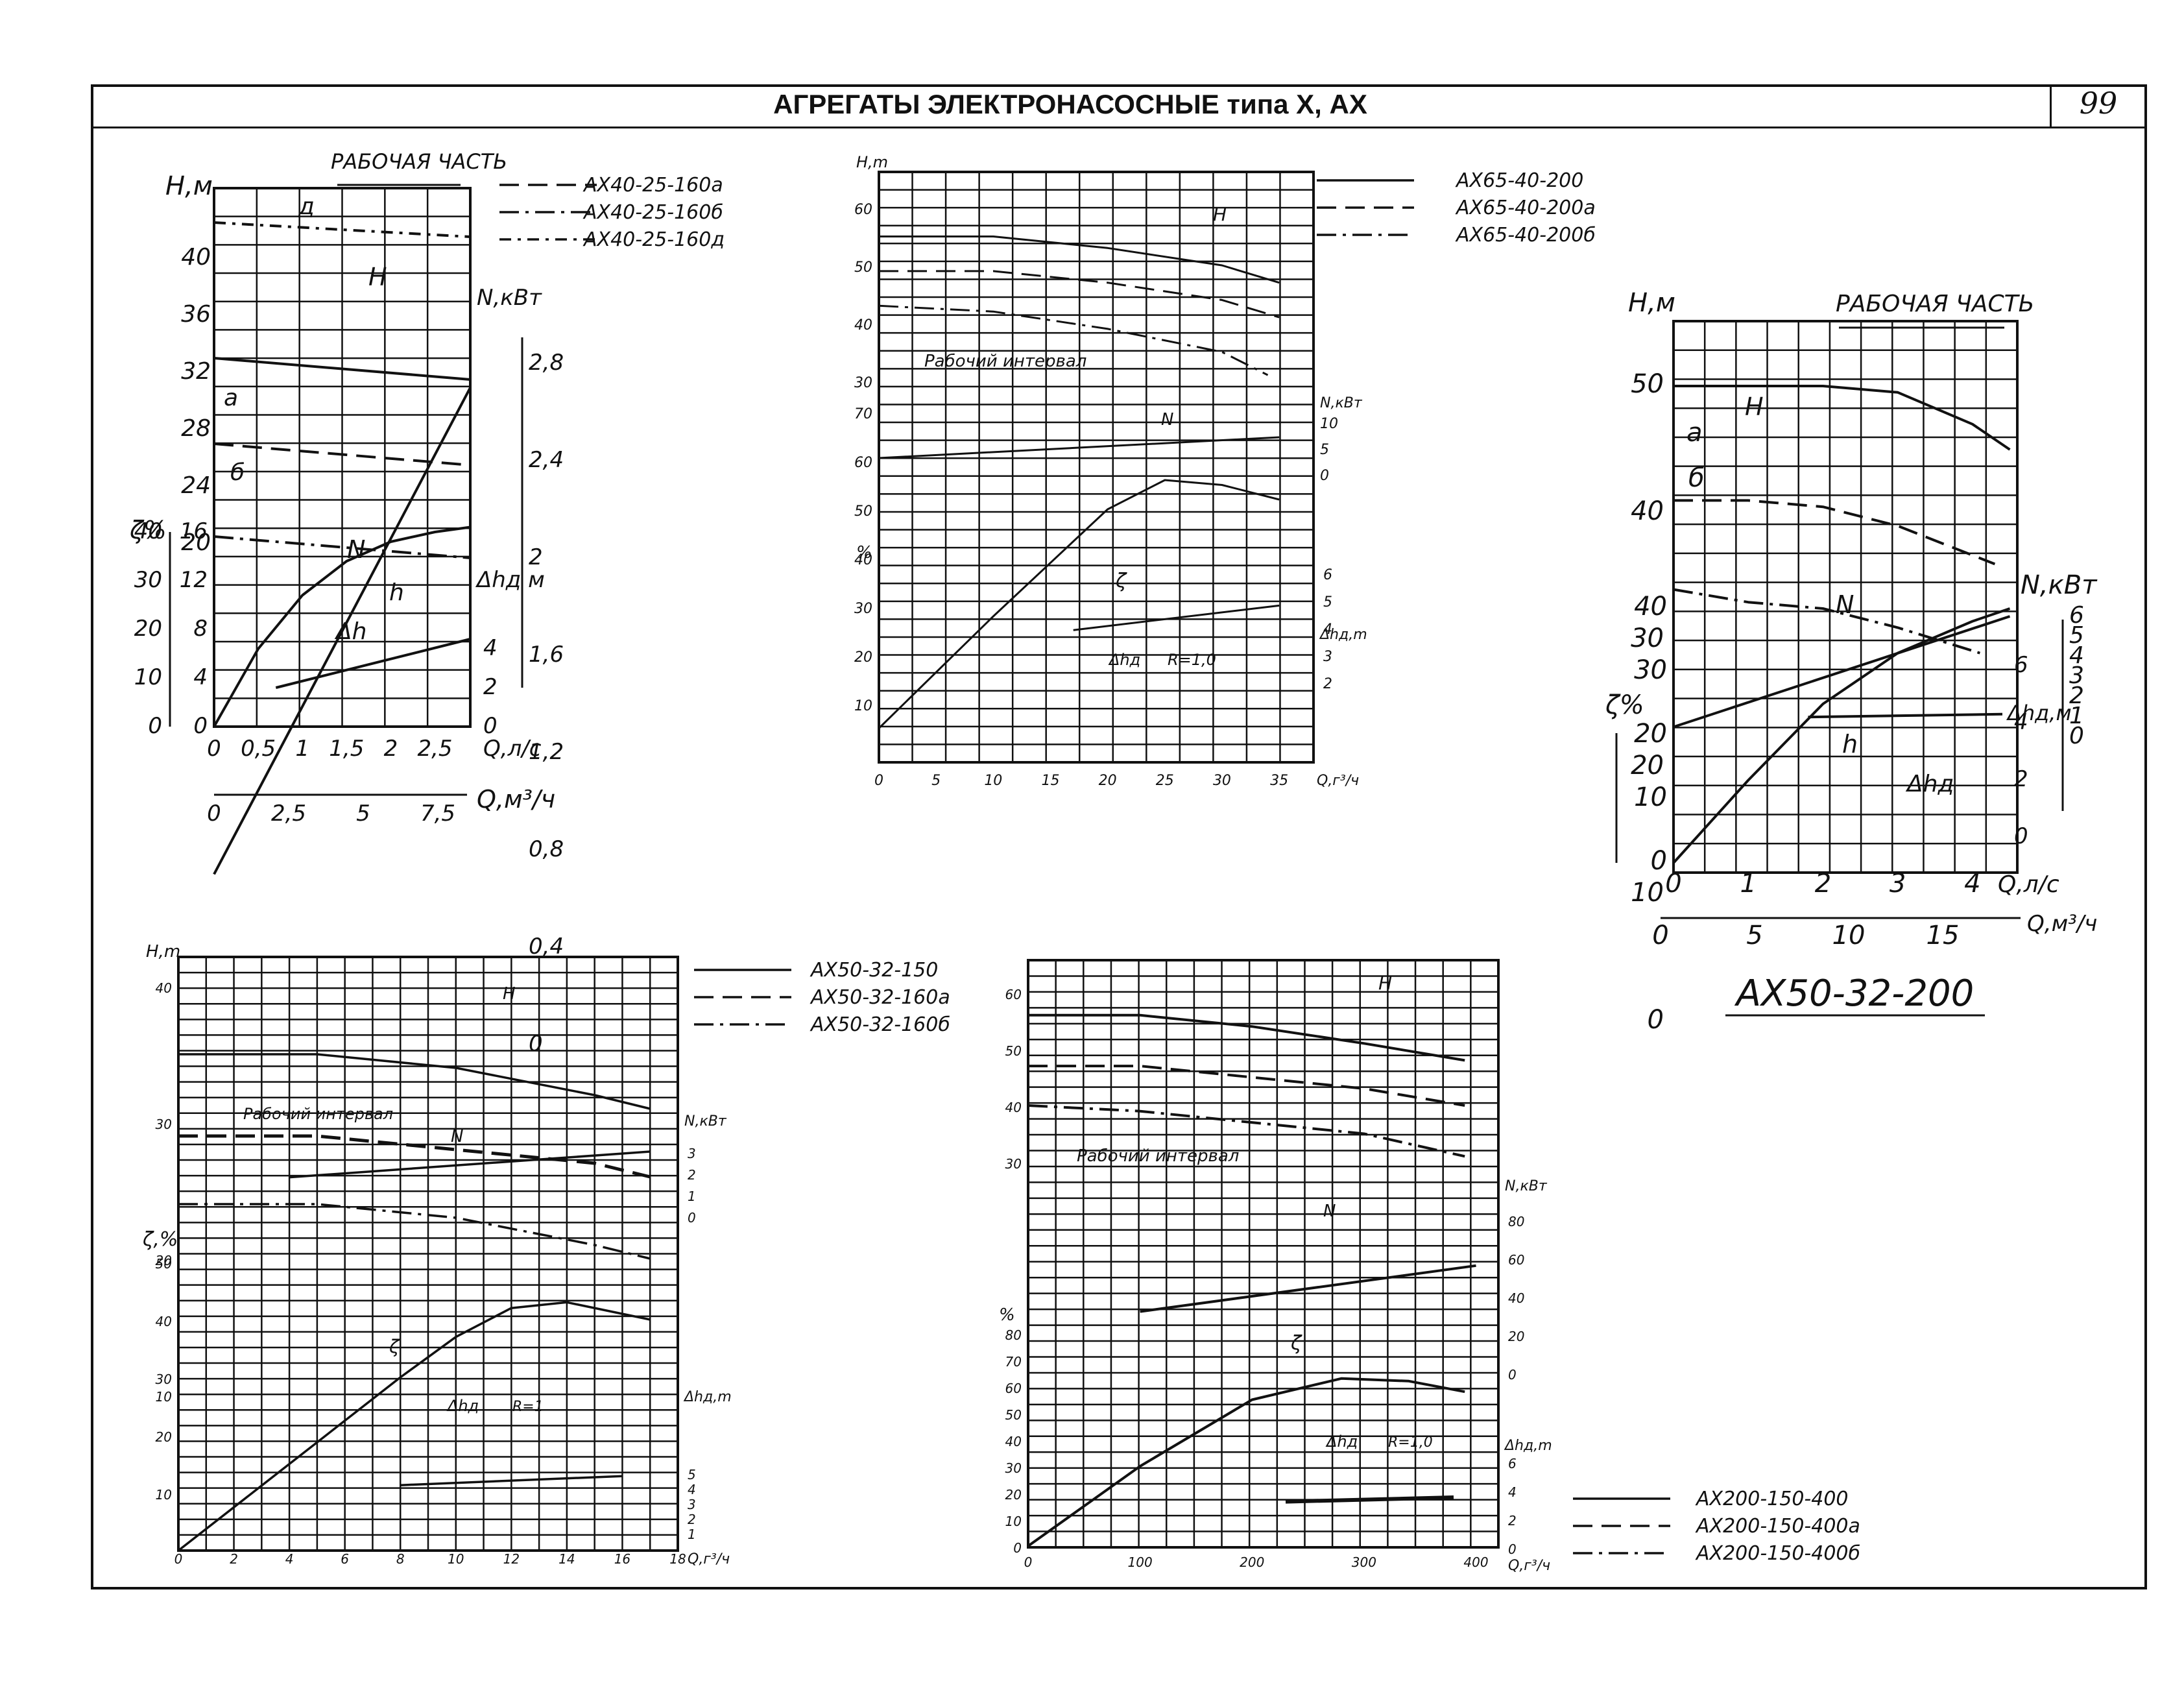 This screenshot has height=1692, width=2184. Describe the element at coordinates (1007, 1315) in the screenshot. I see `ax200-eta-axis-label: %` at that location.